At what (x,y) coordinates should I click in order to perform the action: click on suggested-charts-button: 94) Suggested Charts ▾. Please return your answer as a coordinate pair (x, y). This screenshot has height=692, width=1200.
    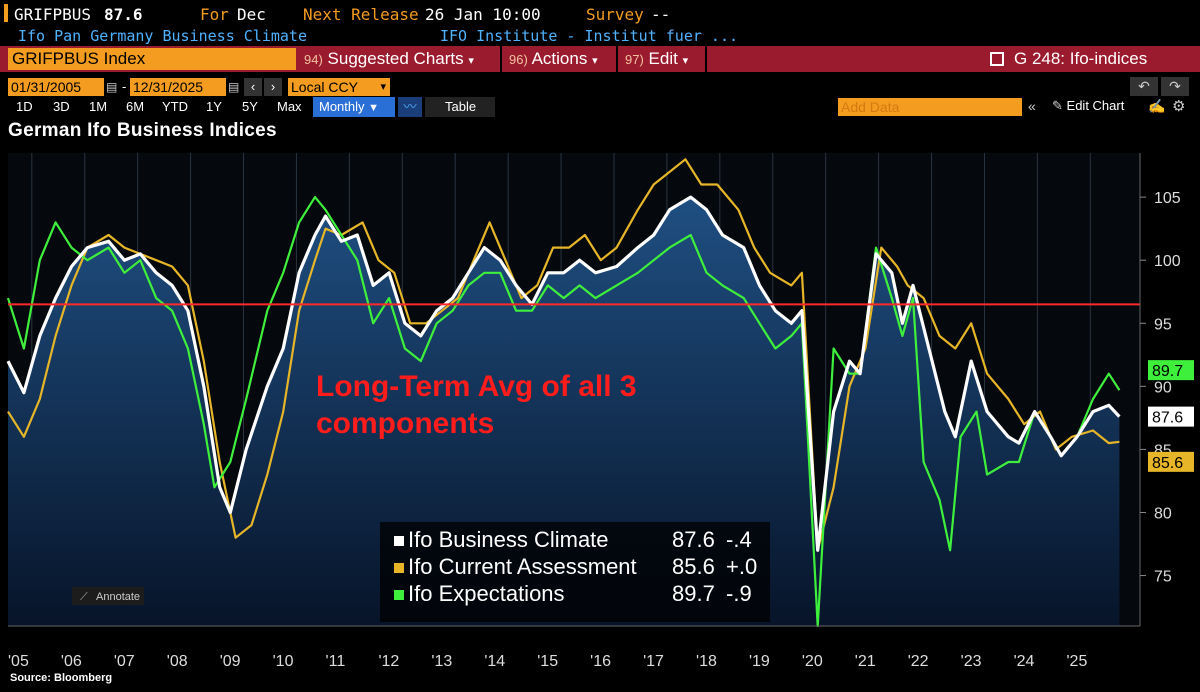
    Looking at the image, I should click on (389, 59).